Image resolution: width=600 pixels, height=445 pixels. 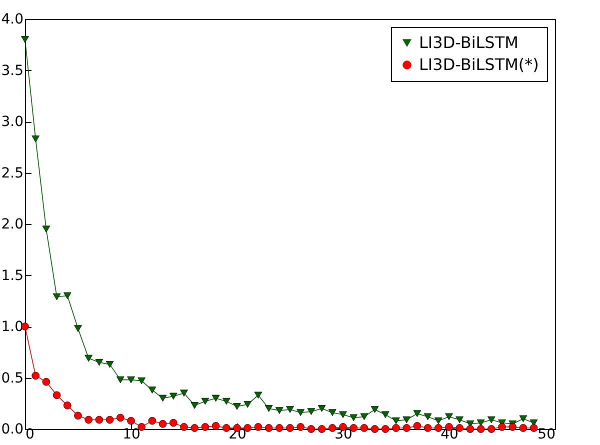 What do you see at coordinates (468, 42) in the screenshot?
I see `legend-label: LI3D-BiLSTM` at bounding box center [468, 42].